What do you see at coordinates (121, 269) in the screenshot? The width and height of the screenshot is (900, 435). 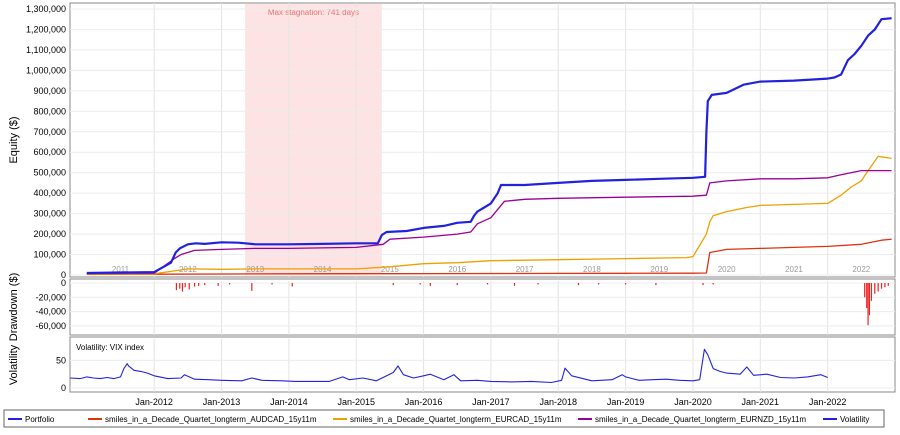 I see `year-label: 2011` at bounding box center [121, 269].